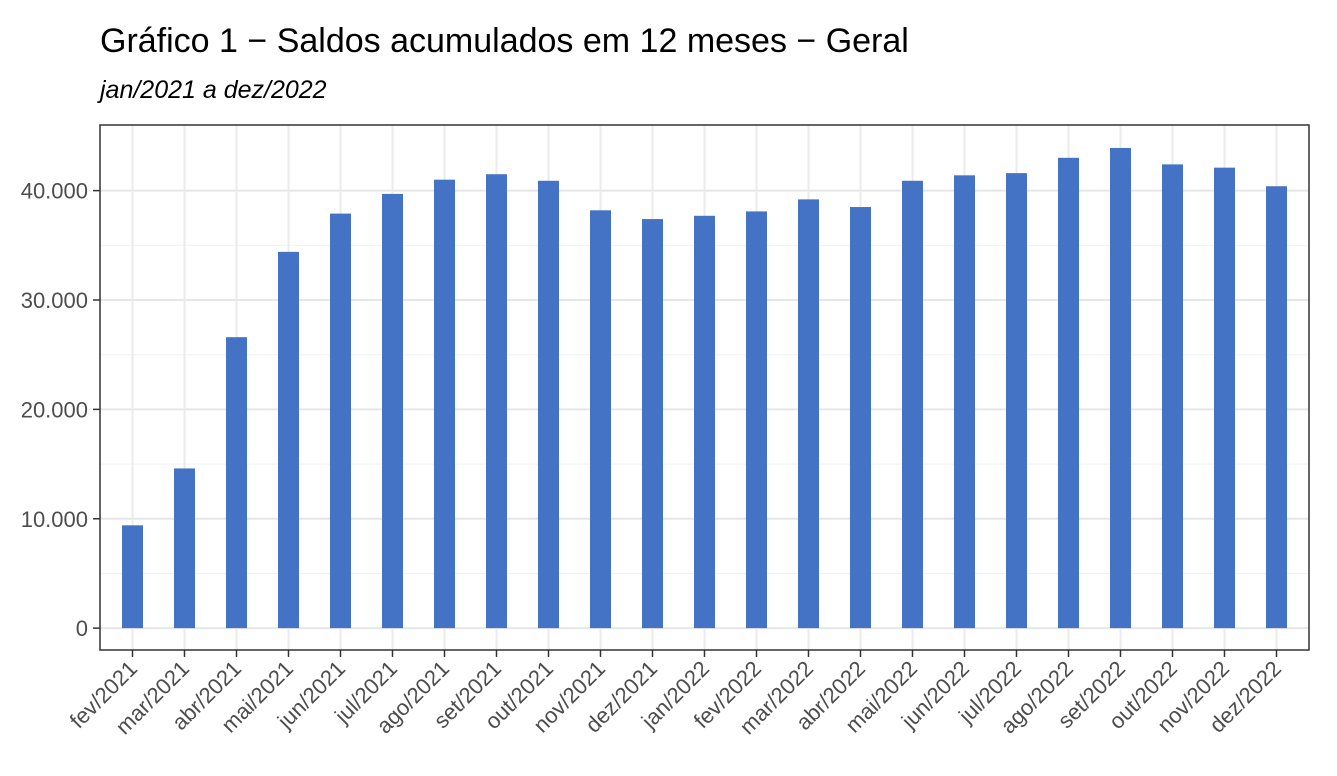 The height and width of the screenshot is (776, 1337). Describe the element at coordinates (54, 519) in the screenshot. I see `y-tick-label: 10.000` at that location.